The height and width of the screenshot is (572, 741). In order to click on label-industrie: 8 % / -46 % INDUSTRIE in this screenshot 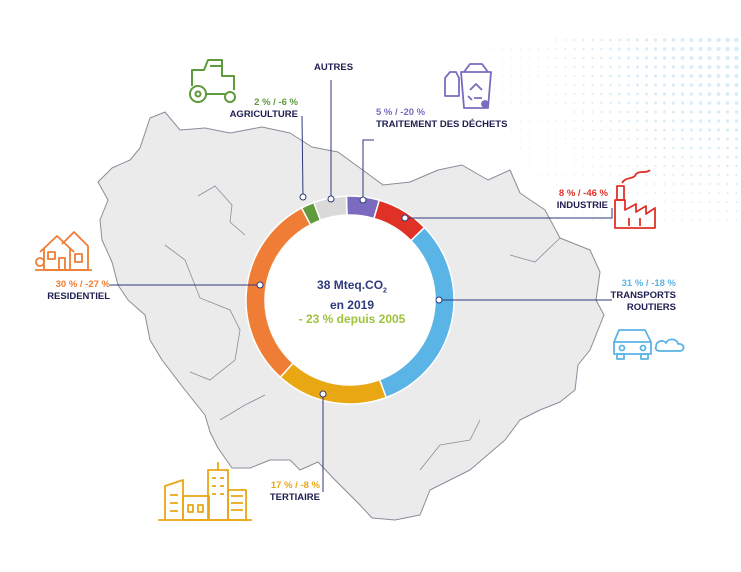, I will do `click(569, 200)`.